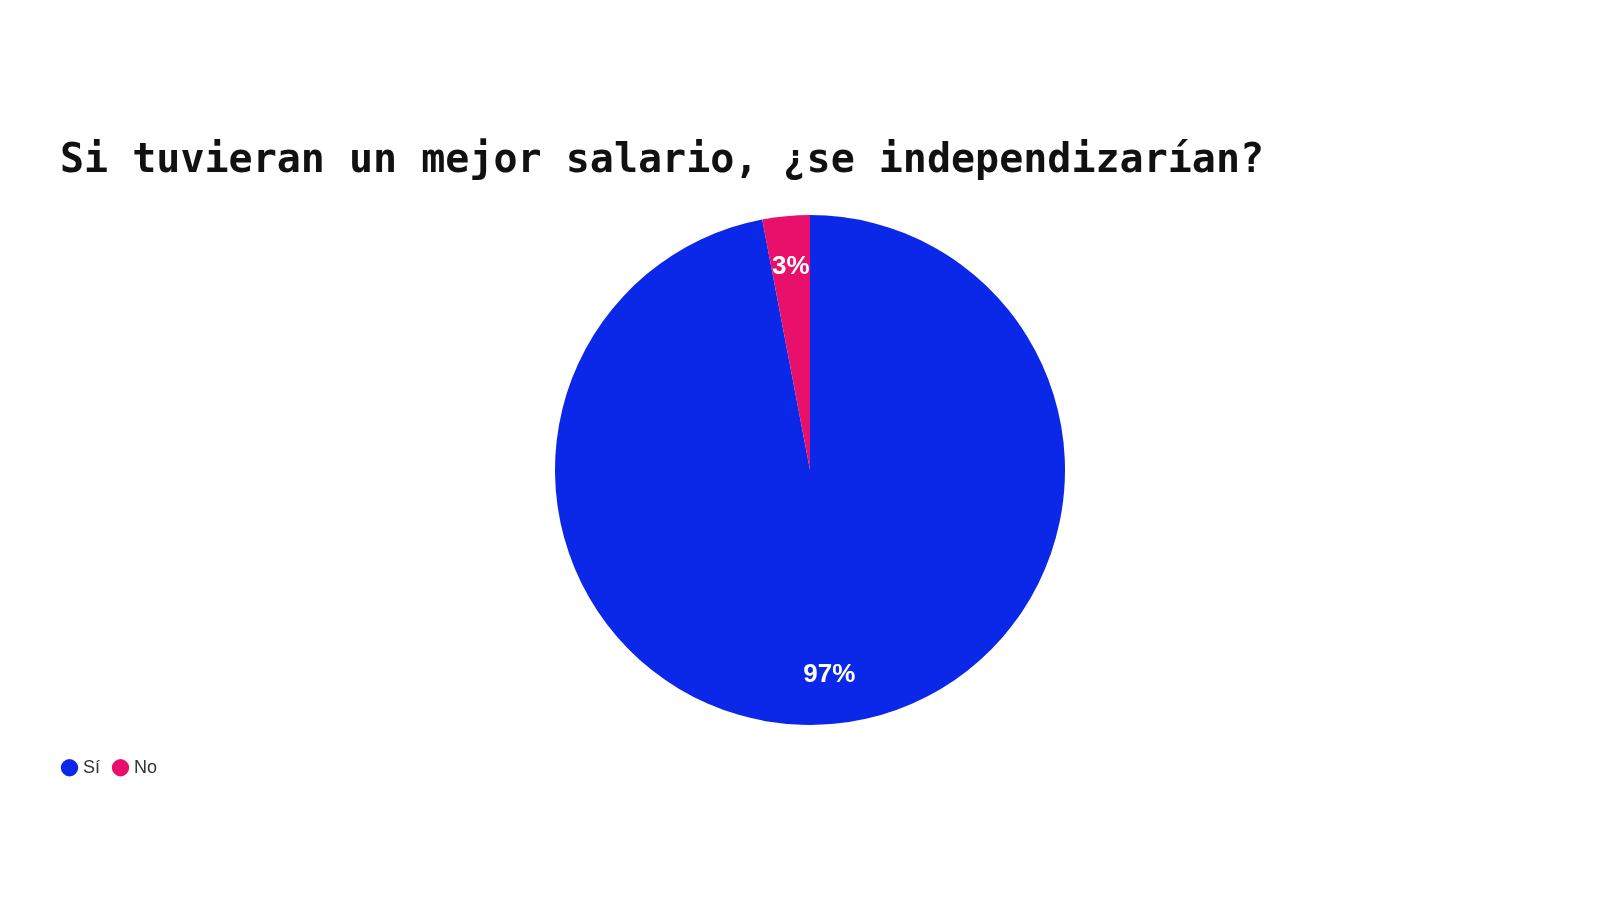 Image resolution: width=1600 pixels, height=900 pixels. Describe the element at coordinates (786, 342) in the screenshot. I see `pie-slice` at that location.